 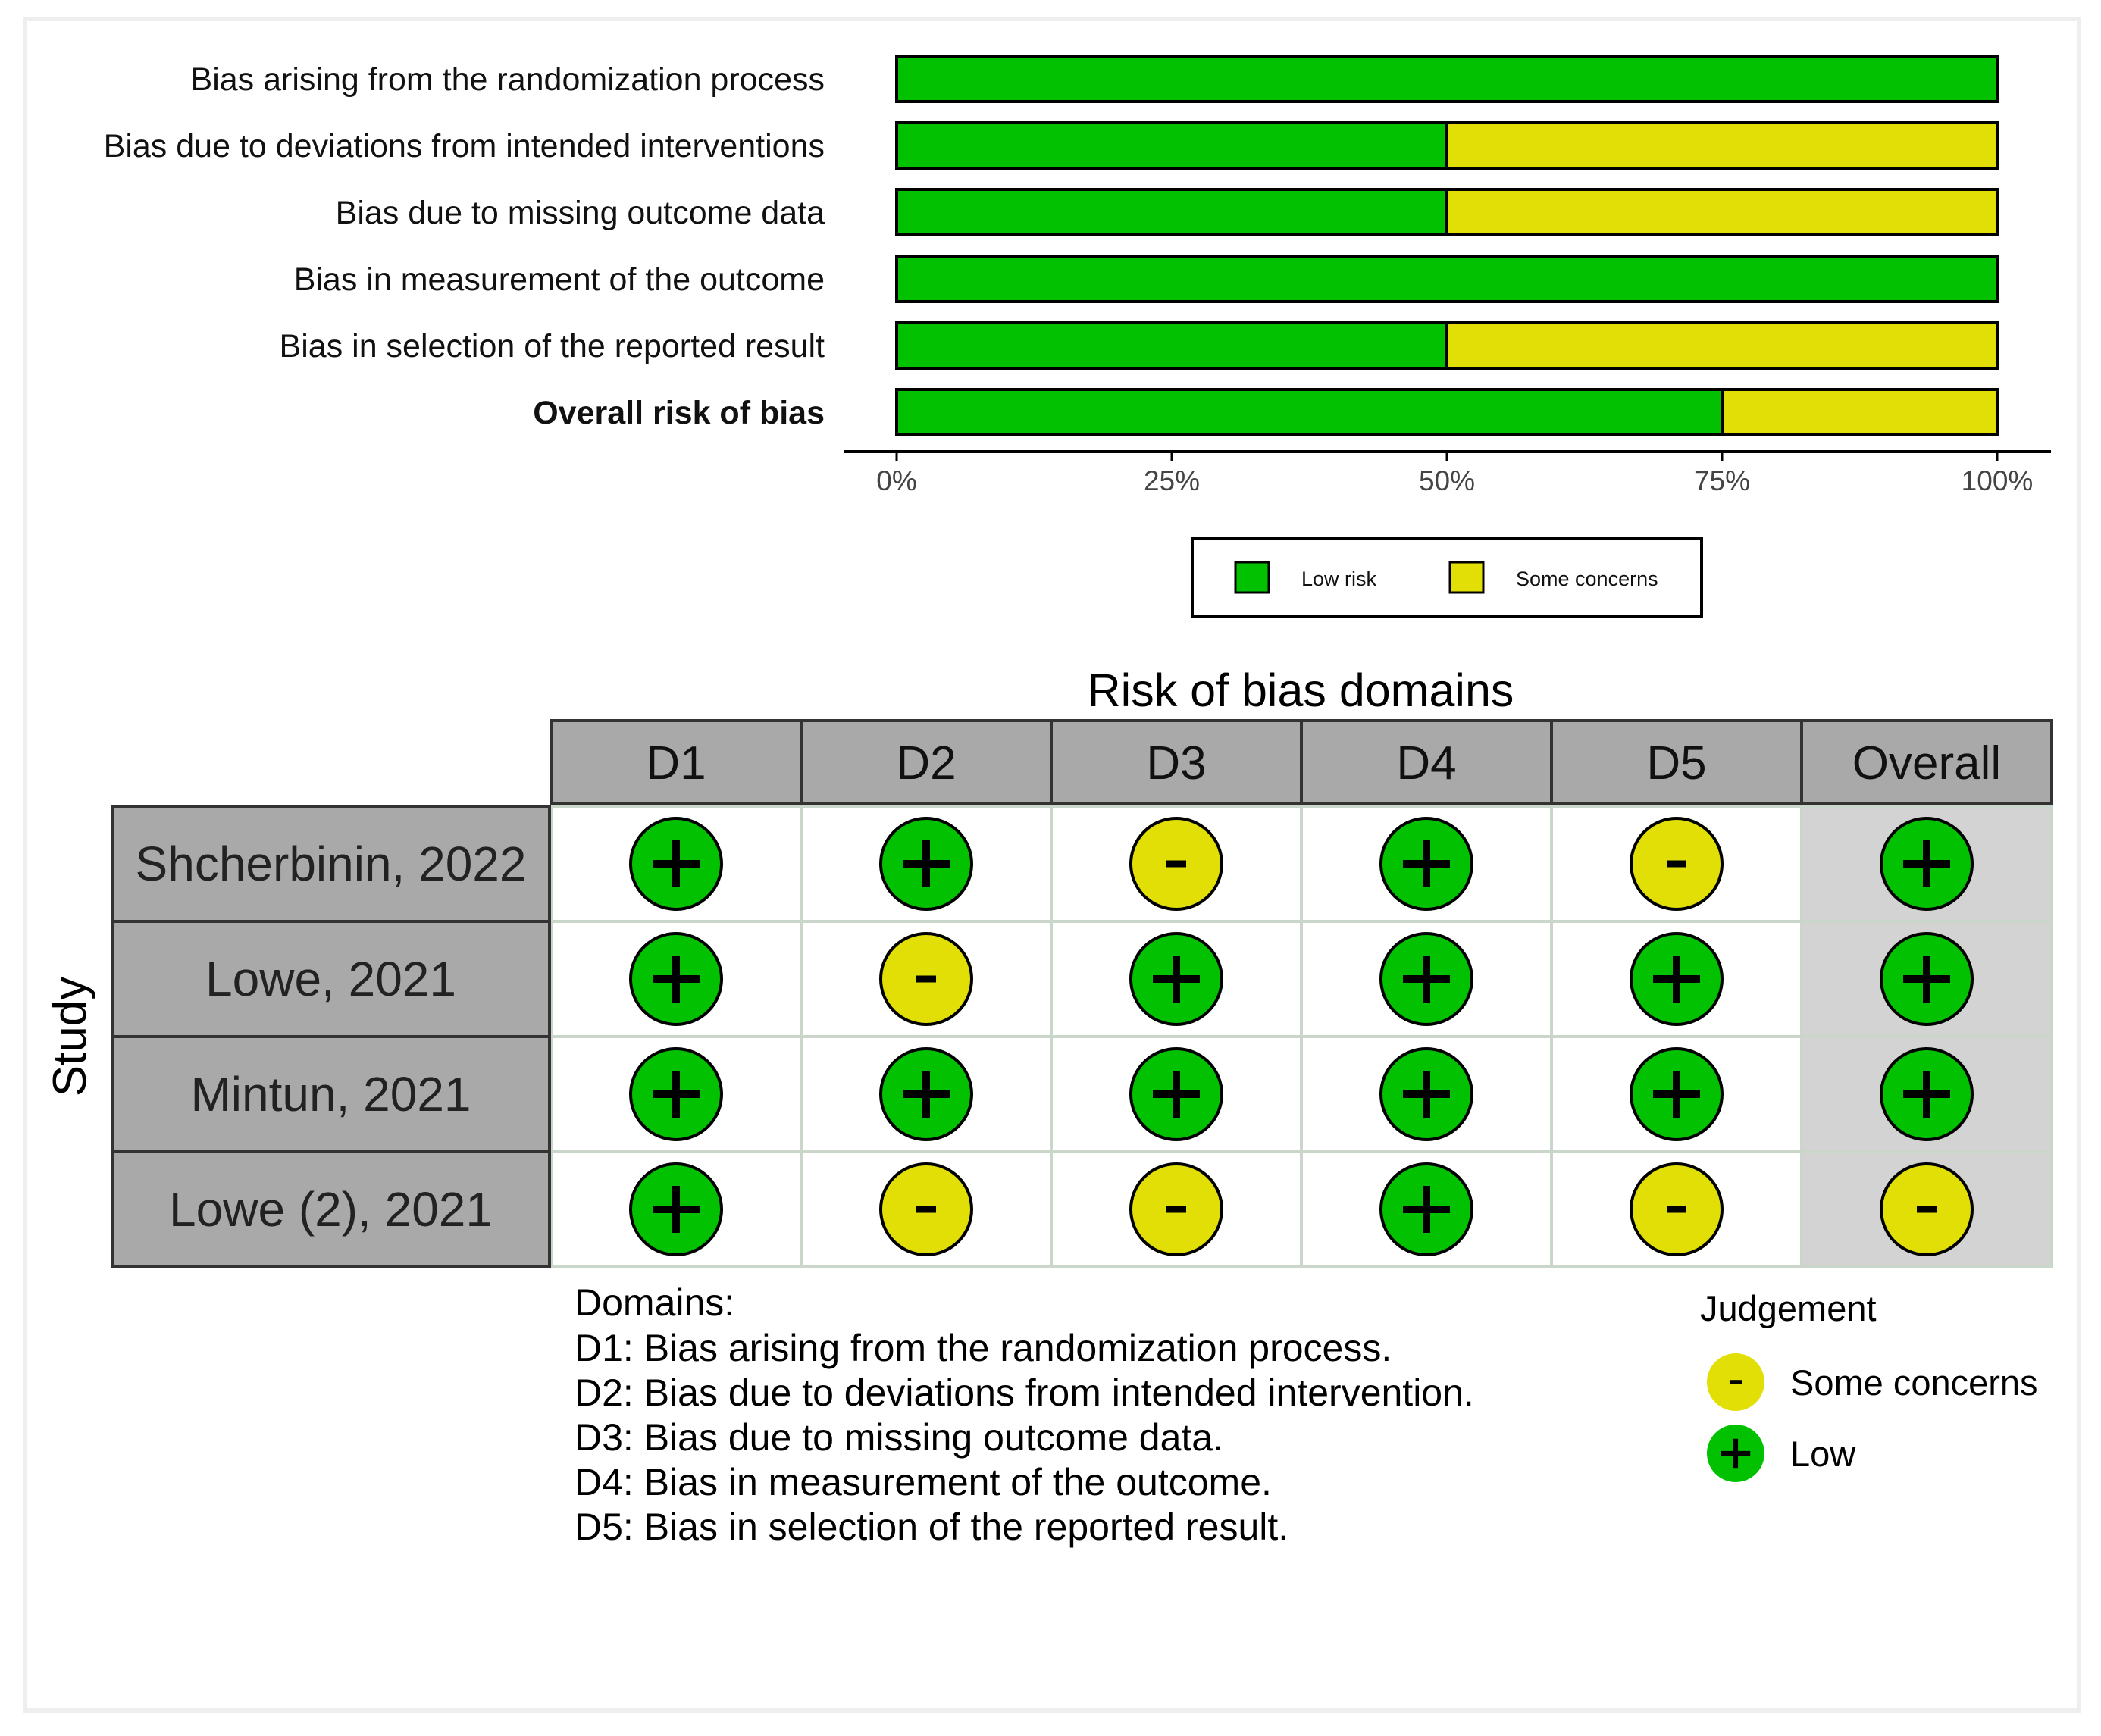 I want to click on x-tick-label: 0%, so click(x=896, y=480).